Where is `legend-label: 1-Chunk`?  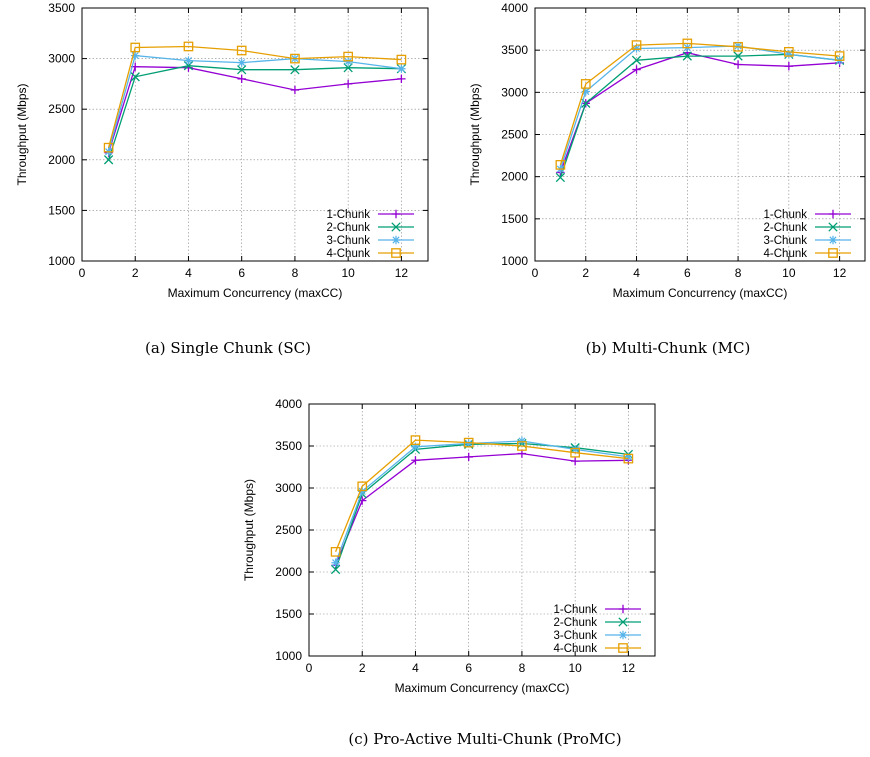
legend-label: 1-Chunk is located at coordinates (349, 215).